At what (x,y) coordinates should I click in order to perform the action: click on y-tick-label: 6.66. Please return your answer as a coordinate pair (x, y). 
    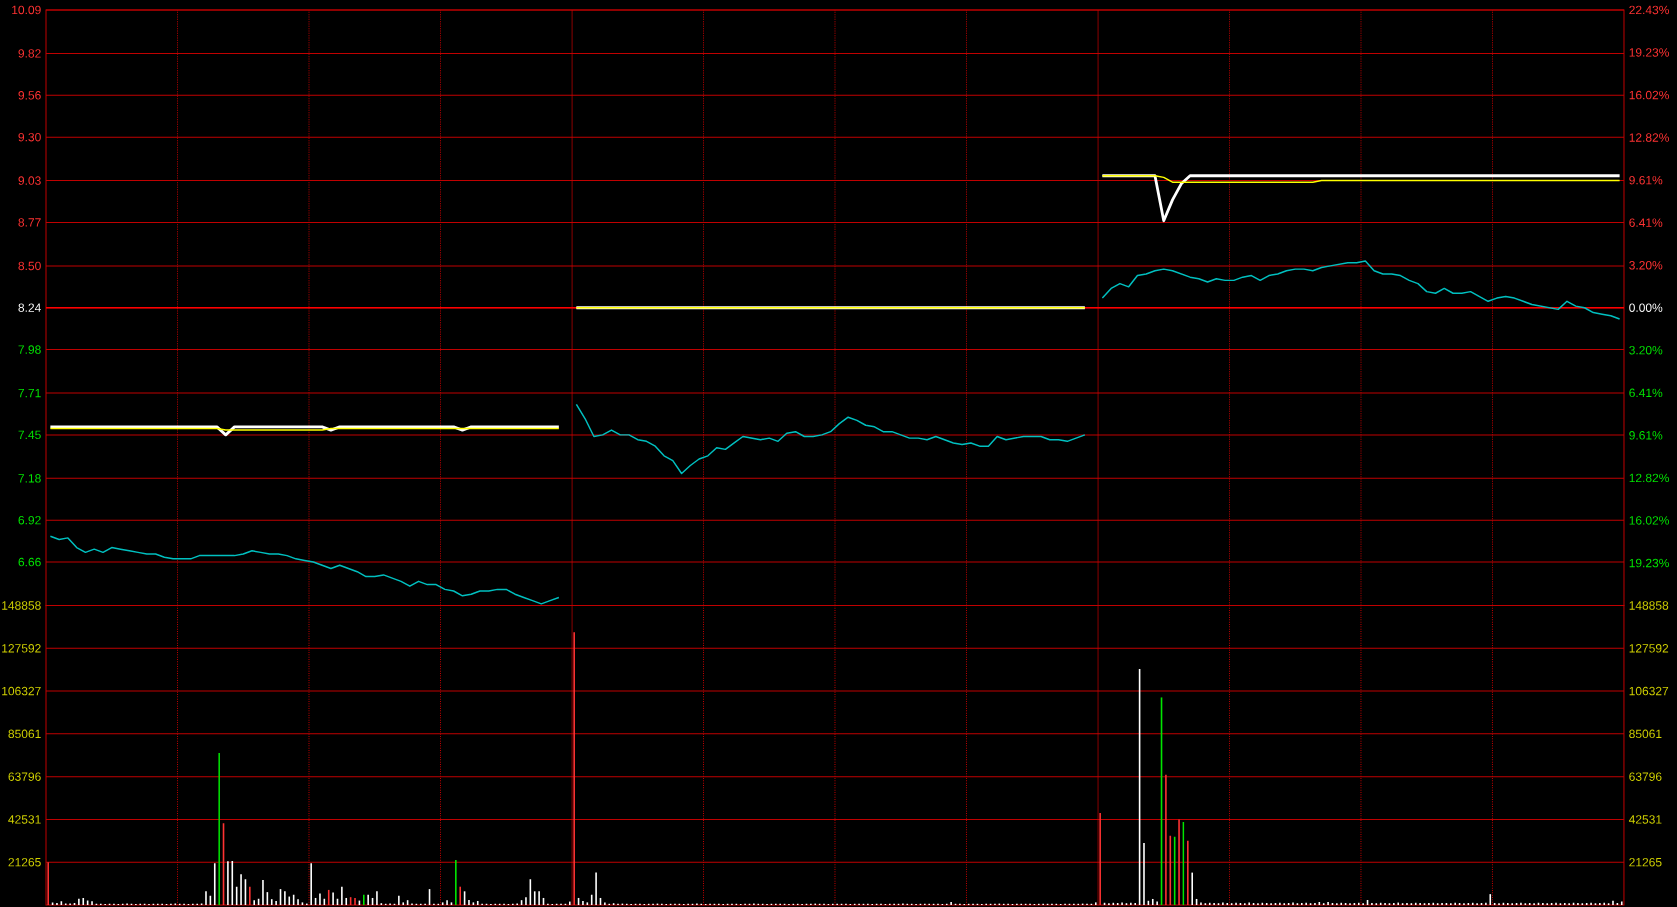
    Looking at the image, I should click on (29, 562).